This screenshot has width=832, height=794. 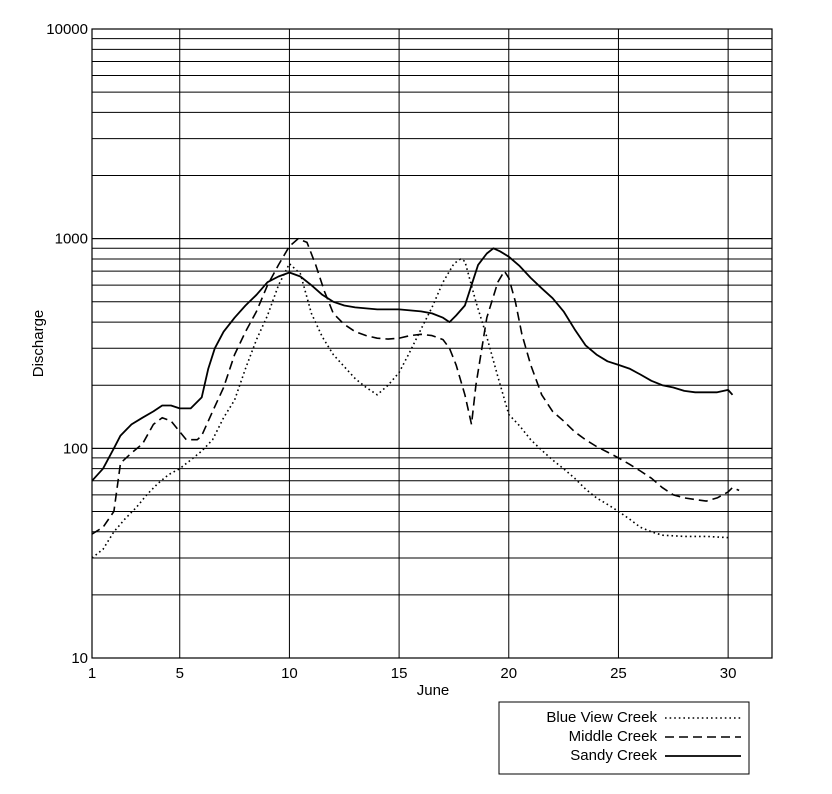 What do you see at coordinates (38, 344) in the screenshot?
I see `y-axis-title: Discharge` at bounding box center [38, 344].